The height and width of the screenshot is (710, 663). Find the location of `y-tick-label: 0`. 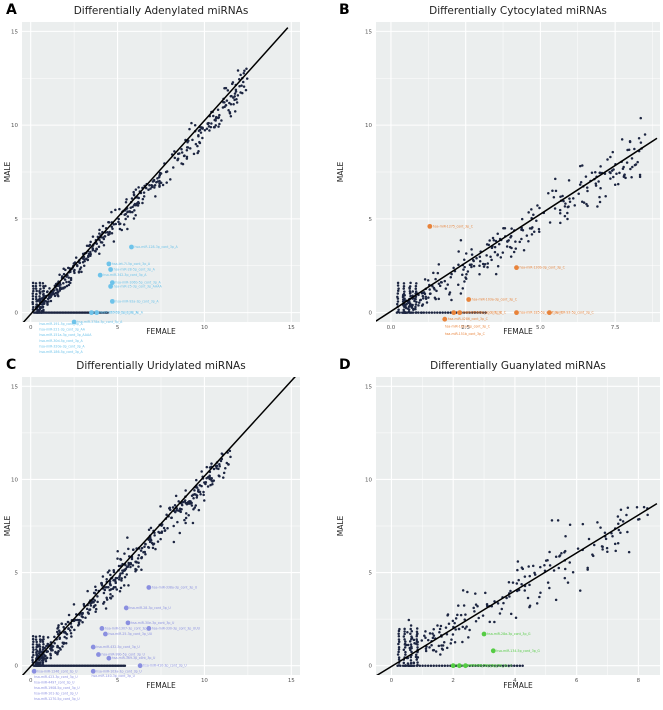

y-tick-label: 0 is located at coordinates (17, 314).